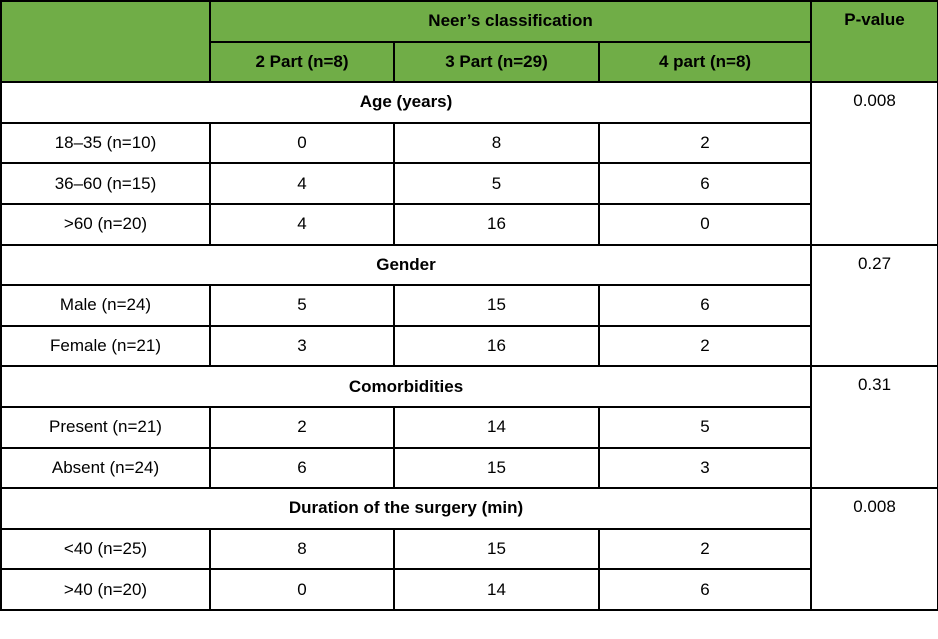  I want to click on table-row: 36–60 (n=15) 4 5 6, so click(469, 183).